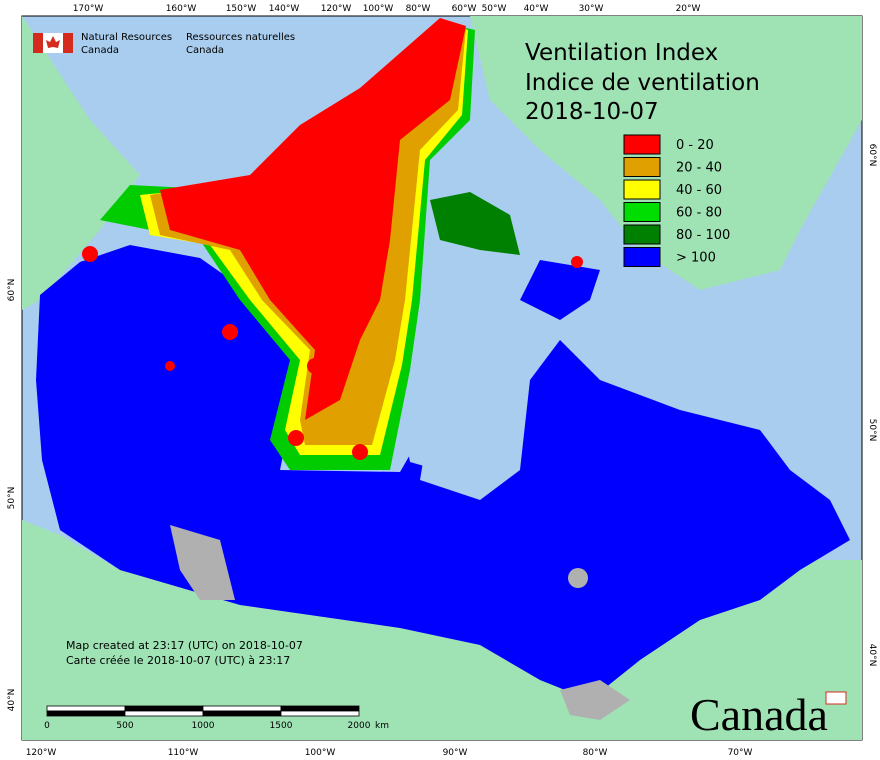  Describe the element at coordinates (461, 425) in the screenshot. I see `hudson-bay` at that location.